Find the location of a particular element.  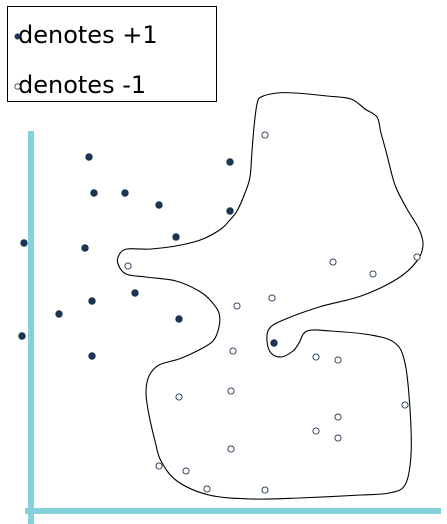

legend-entry-negative: denotes -1 is located at coordinates (80, 85).